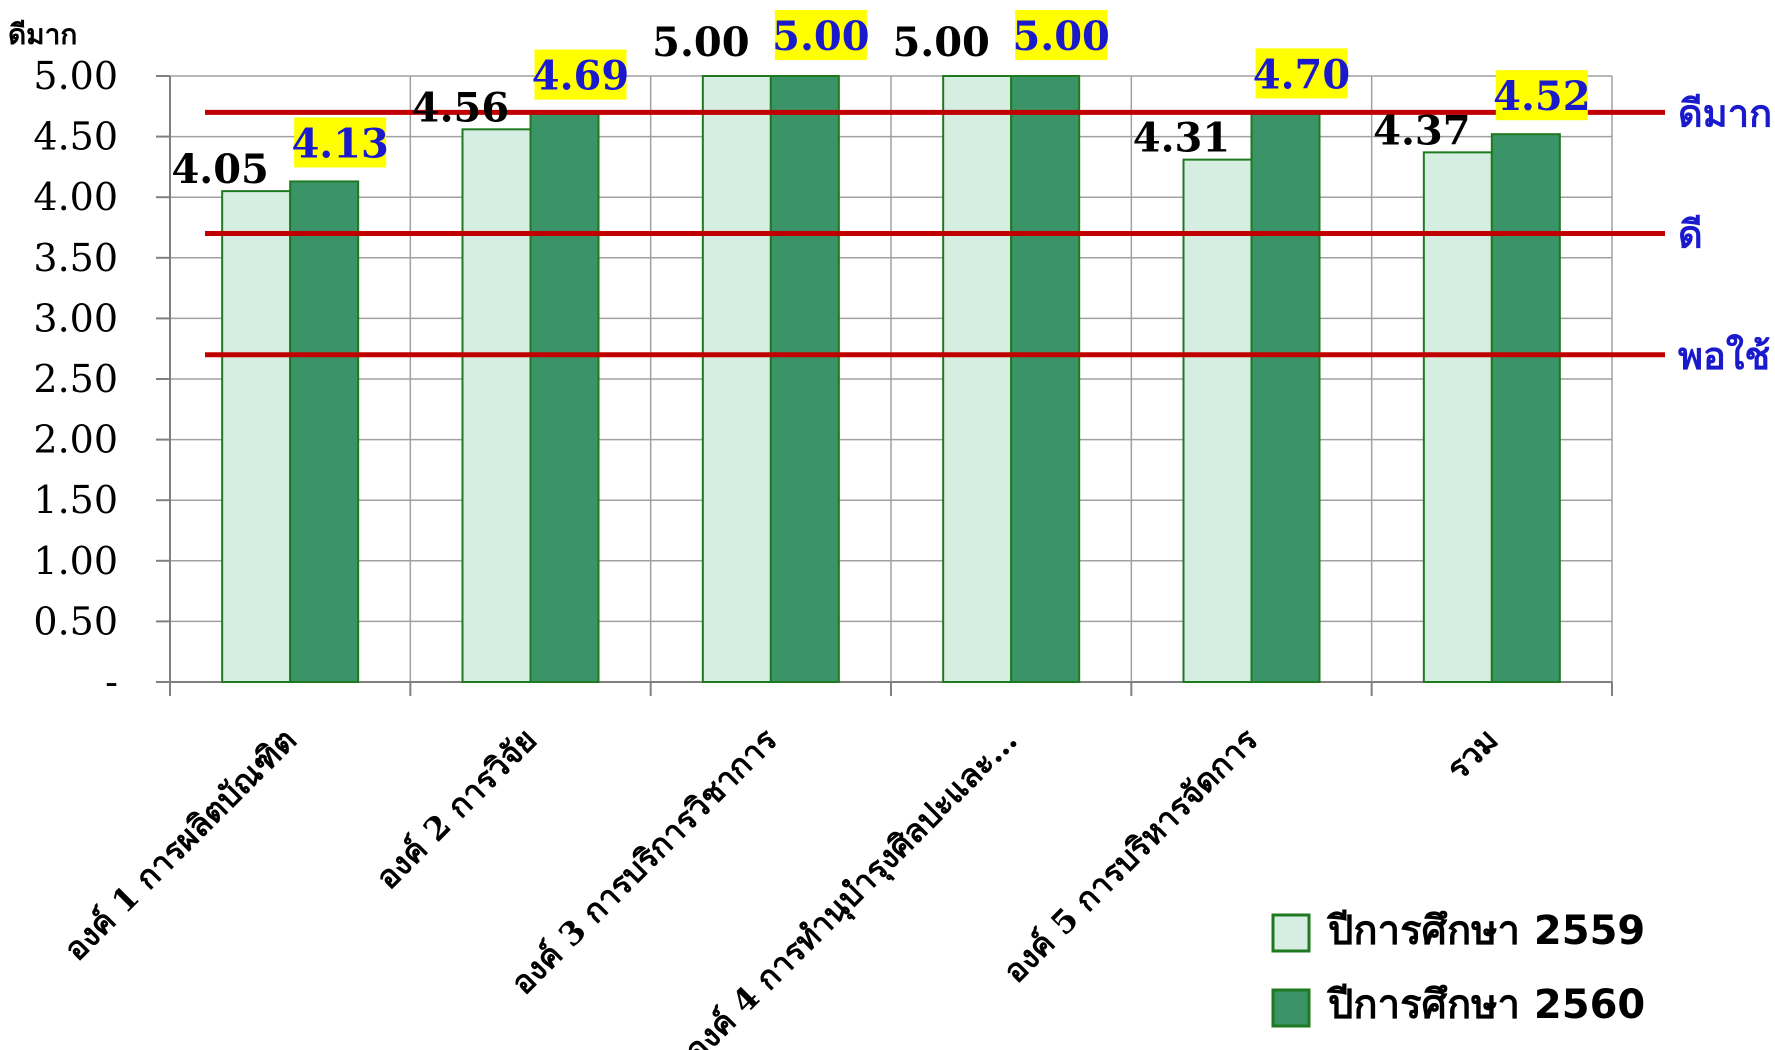 The image size is (1775, 1050). I want to click on x-tick-label: องค์ 1 การผลิตบัณฑิต, so click(179, 844).